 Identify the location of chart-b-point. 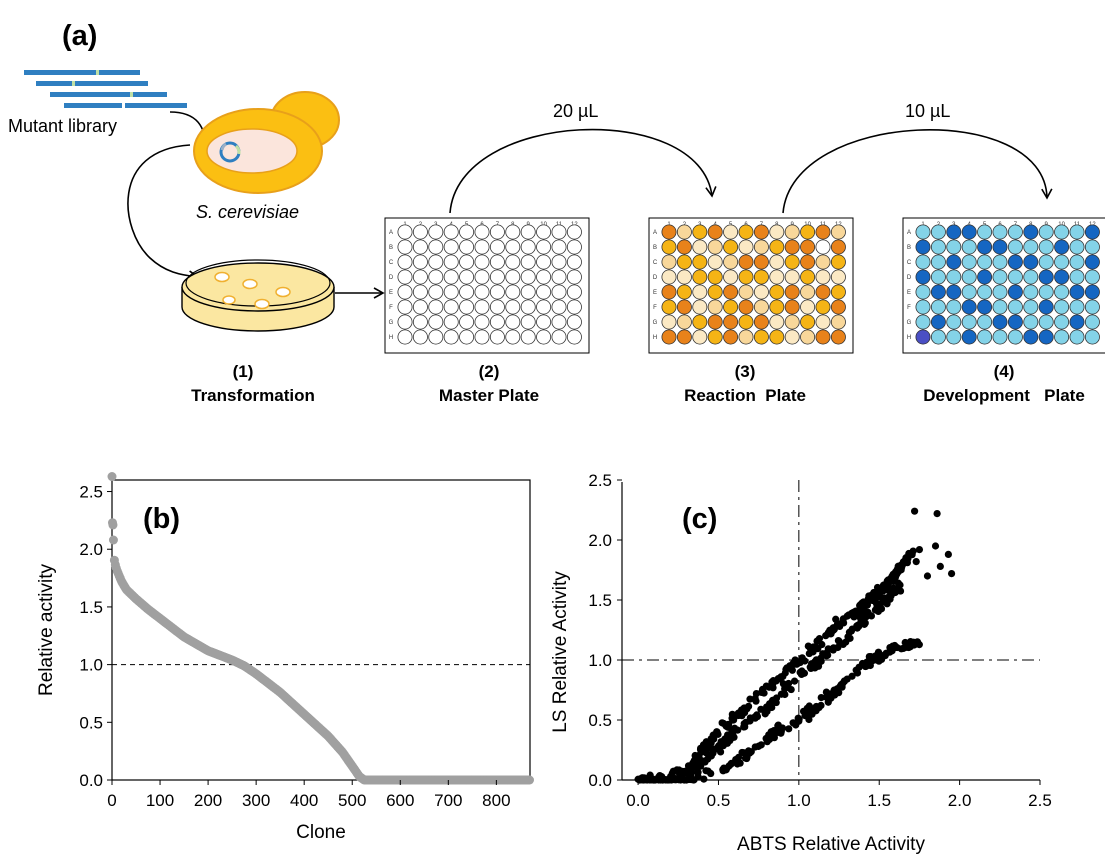
(113, 540).